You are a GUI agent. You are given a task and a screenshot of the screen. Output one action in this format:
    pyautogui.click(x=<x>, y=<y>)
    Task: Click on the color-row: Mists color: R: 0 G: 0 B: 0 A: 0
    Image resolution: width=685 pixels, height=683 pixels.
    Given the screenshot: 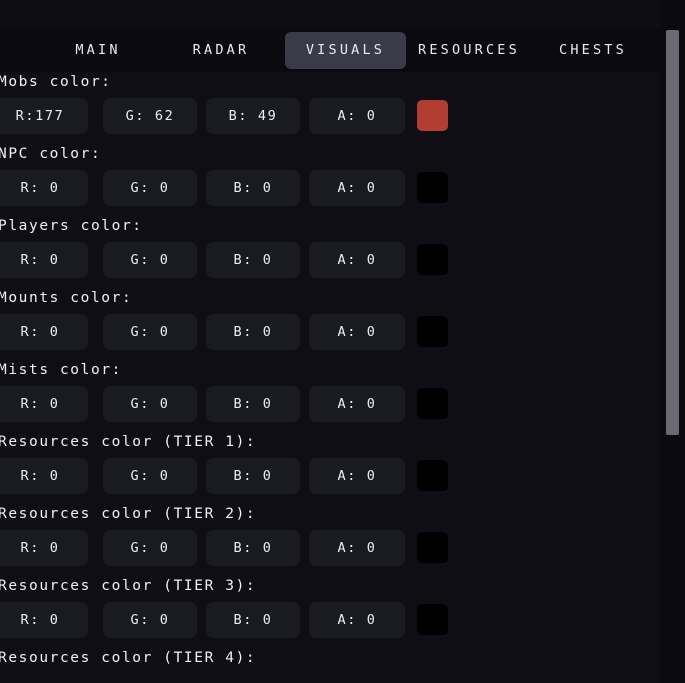 What is the action you would take?
    pyautogui.click(x=330, y=391)
    